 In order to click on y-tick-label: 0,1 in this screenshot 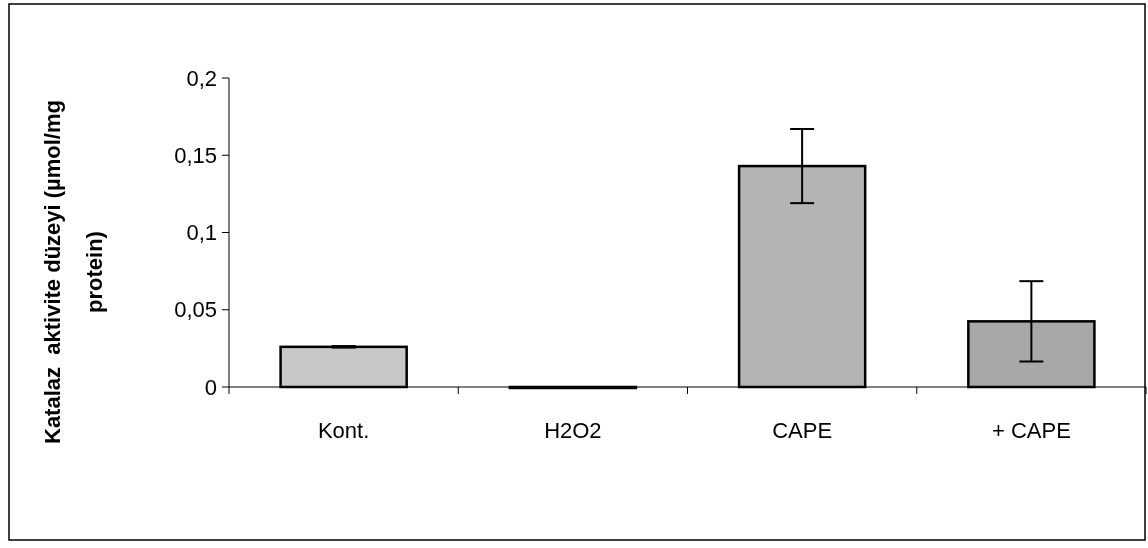, I will do `click(201, 233)`.